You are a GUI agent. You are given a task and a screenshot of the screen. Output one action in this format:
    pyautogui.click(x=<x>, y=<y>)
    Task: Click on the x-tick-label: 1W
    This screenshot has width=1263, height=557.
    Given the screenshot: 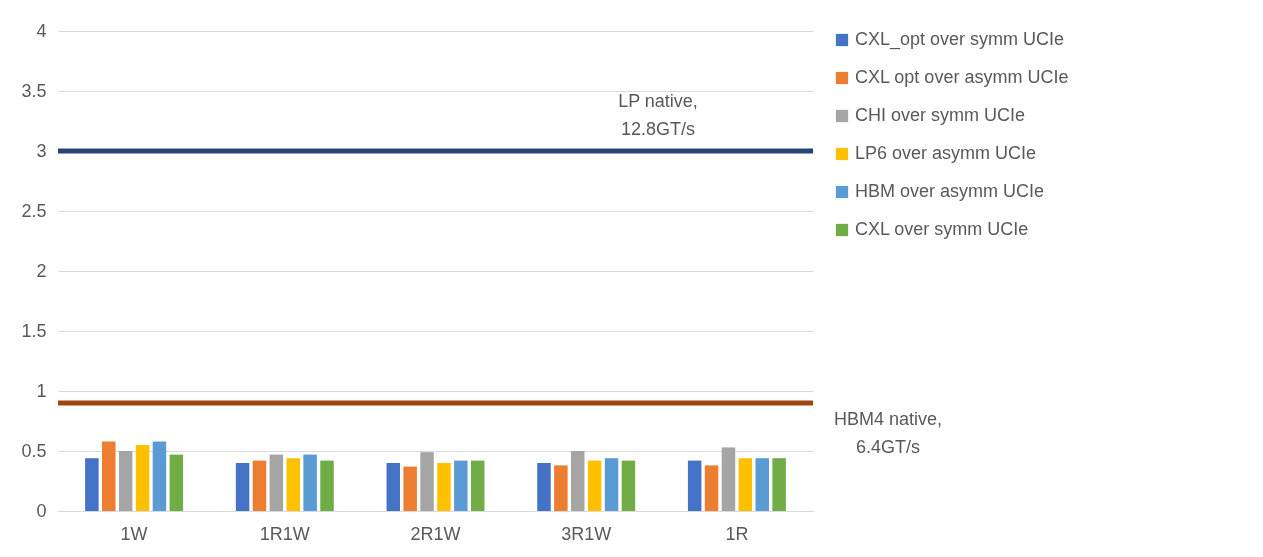 What is the action you would take?
    pyautogui.click(x=134, y=533)
    